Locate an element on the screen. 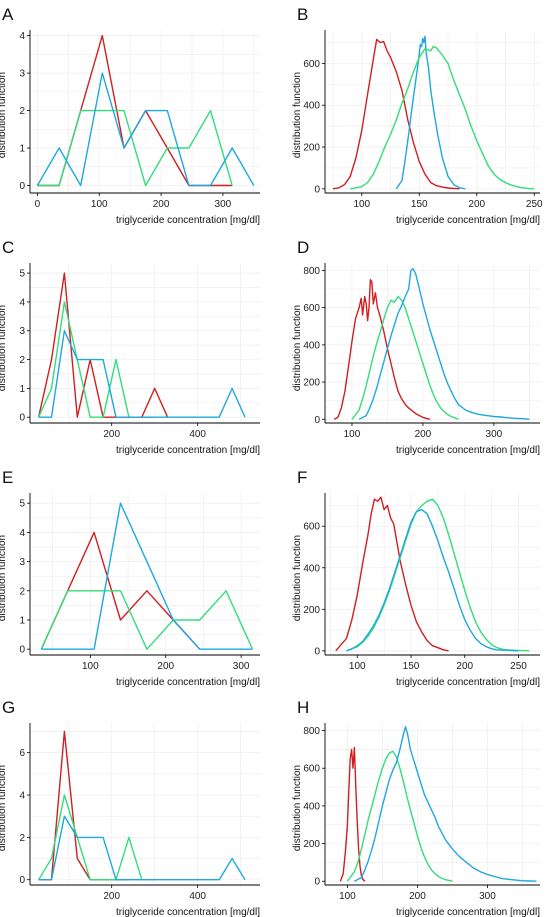 This screenshot has height=917, width=550. panel-letter: D is located at coordinates (303, 247).